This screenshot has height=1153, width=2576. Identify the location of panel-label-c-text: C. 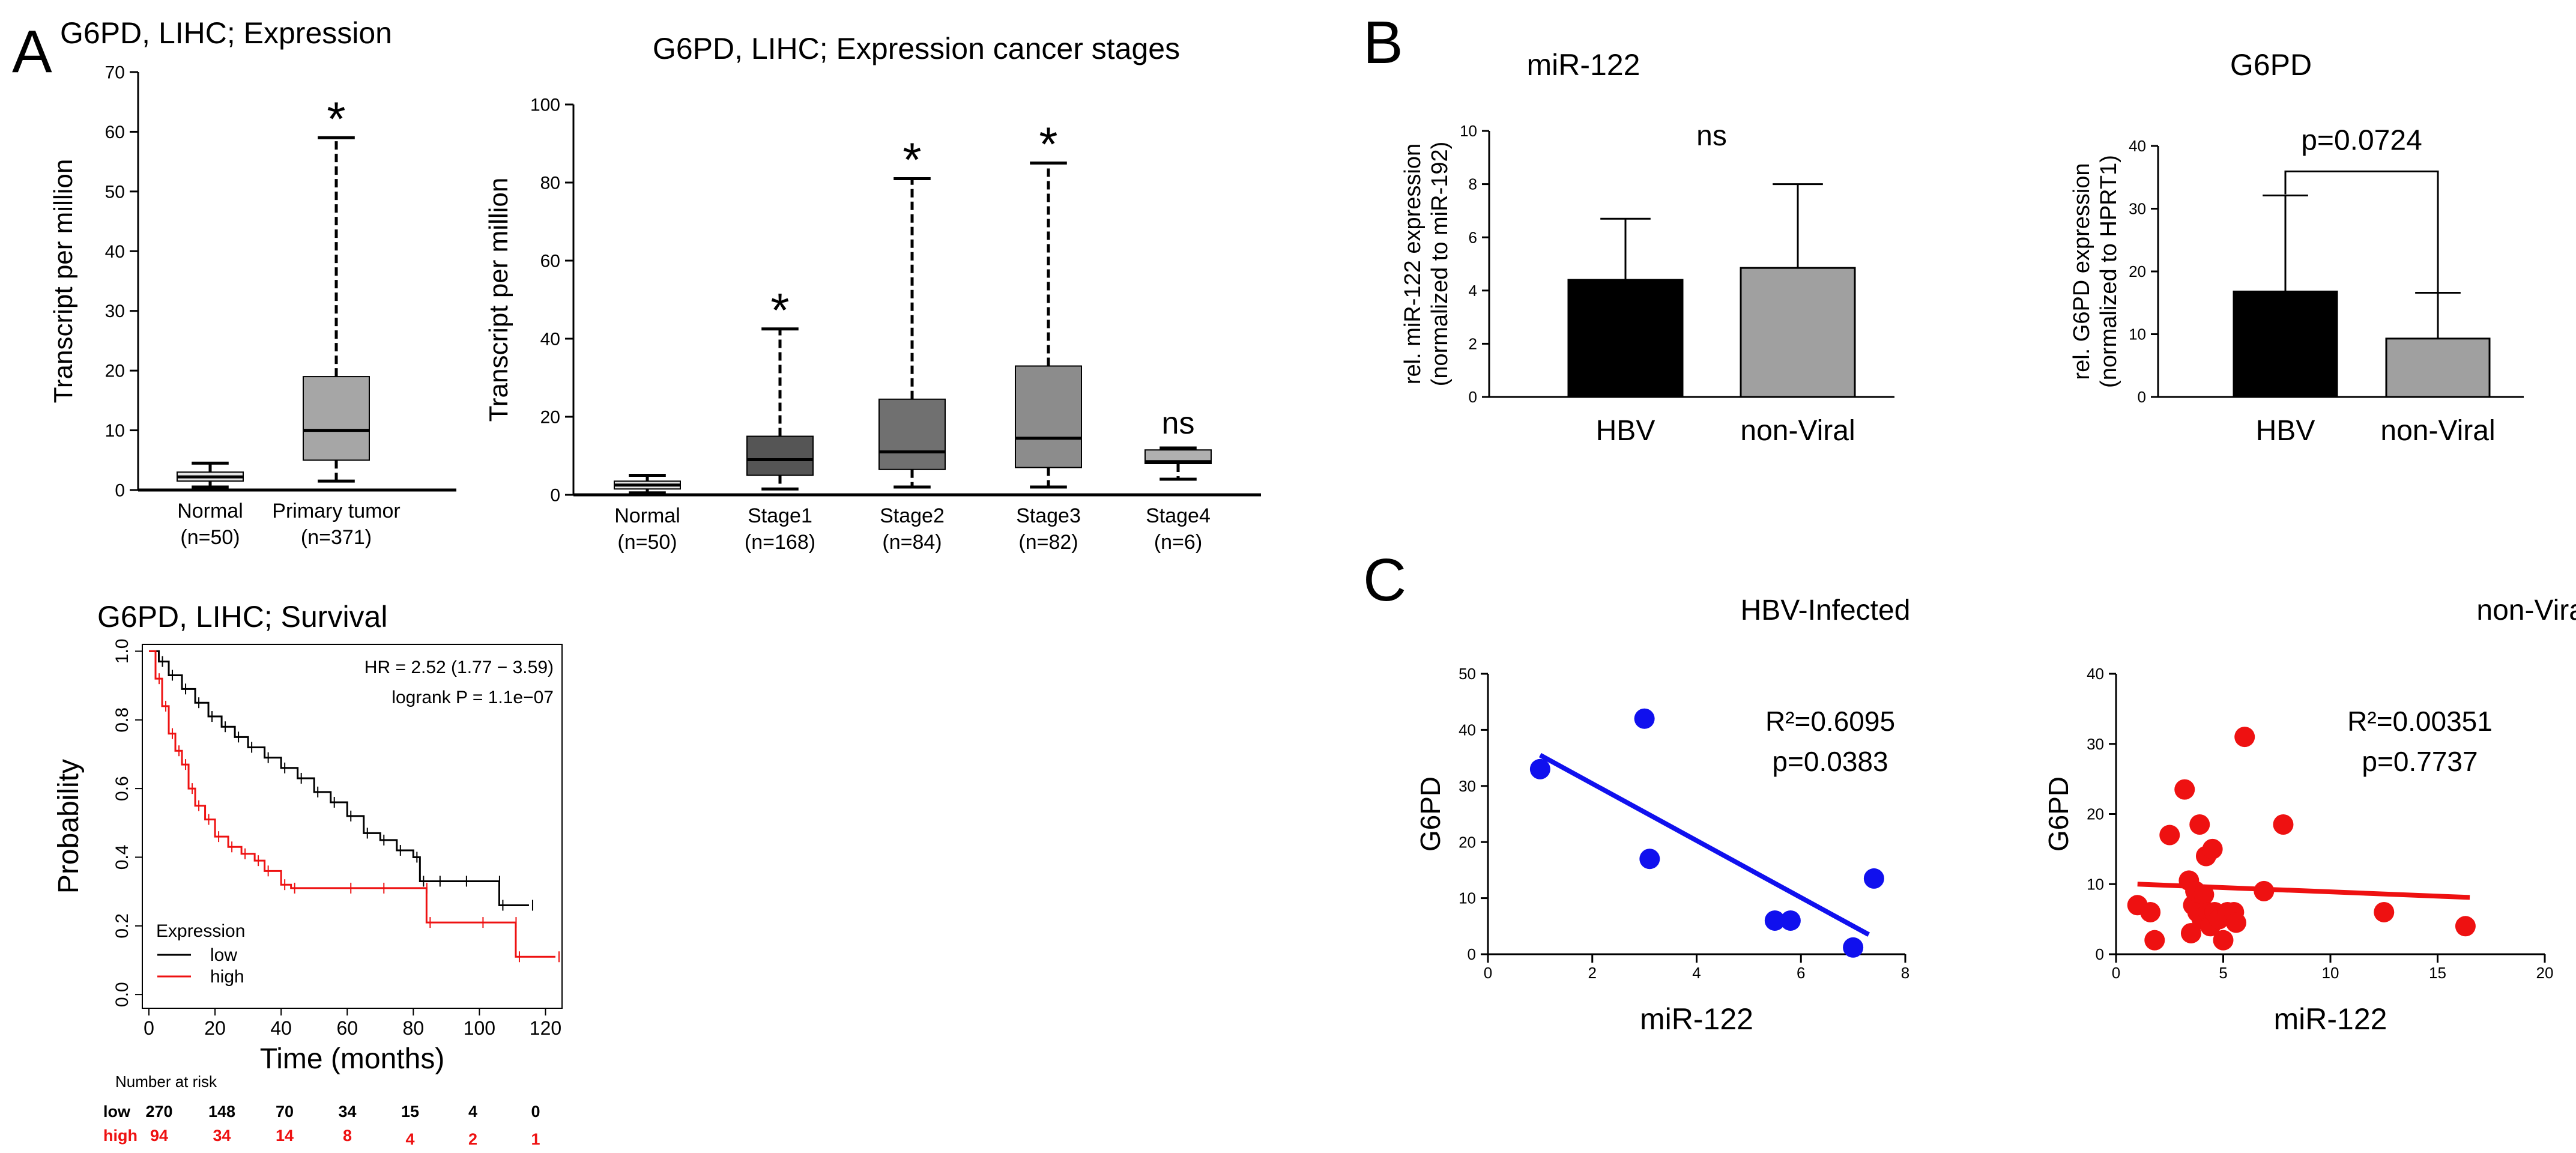
(1384, 580).